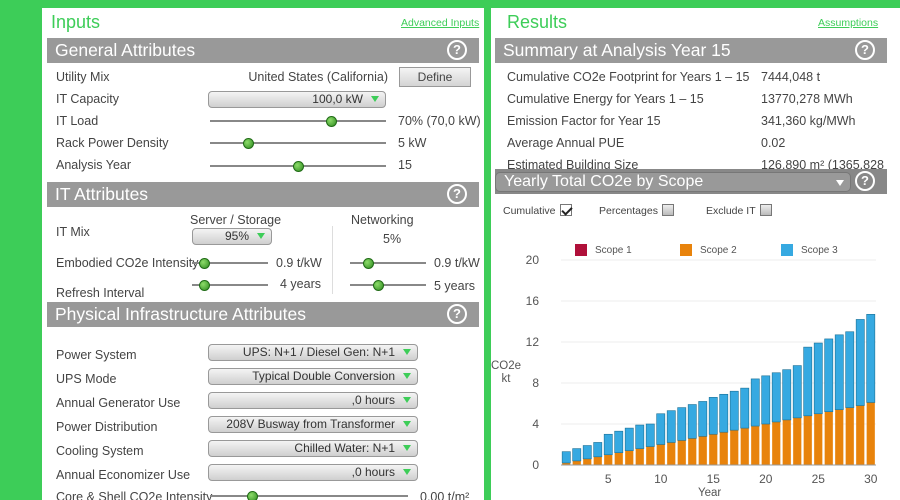 The image size is (900, 500). What do you see at coordinates (537, 22) in the screenshot?
I see `results-title: Results` at bounding box center [537, 22].